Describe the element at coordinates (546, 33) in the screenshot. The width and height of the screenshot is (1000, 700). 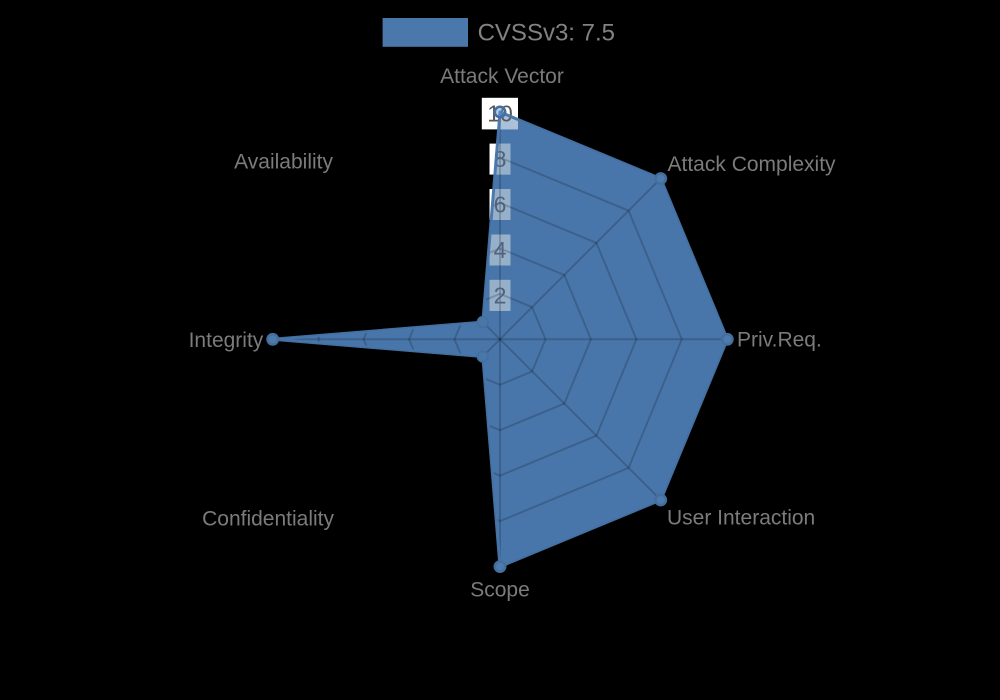
I see `svg-text: CVSSv3: 7.5` at that location.